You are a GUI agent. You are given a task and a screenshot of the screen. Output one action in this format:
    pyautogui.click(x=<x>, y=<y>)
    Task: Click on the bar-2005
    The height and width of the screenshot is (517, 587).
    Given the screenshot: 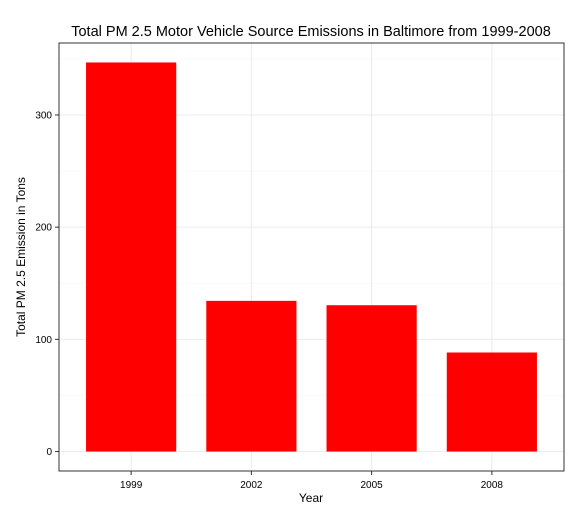 What is the action you would take?
    pyautogui.click(x=371, y=378)
    